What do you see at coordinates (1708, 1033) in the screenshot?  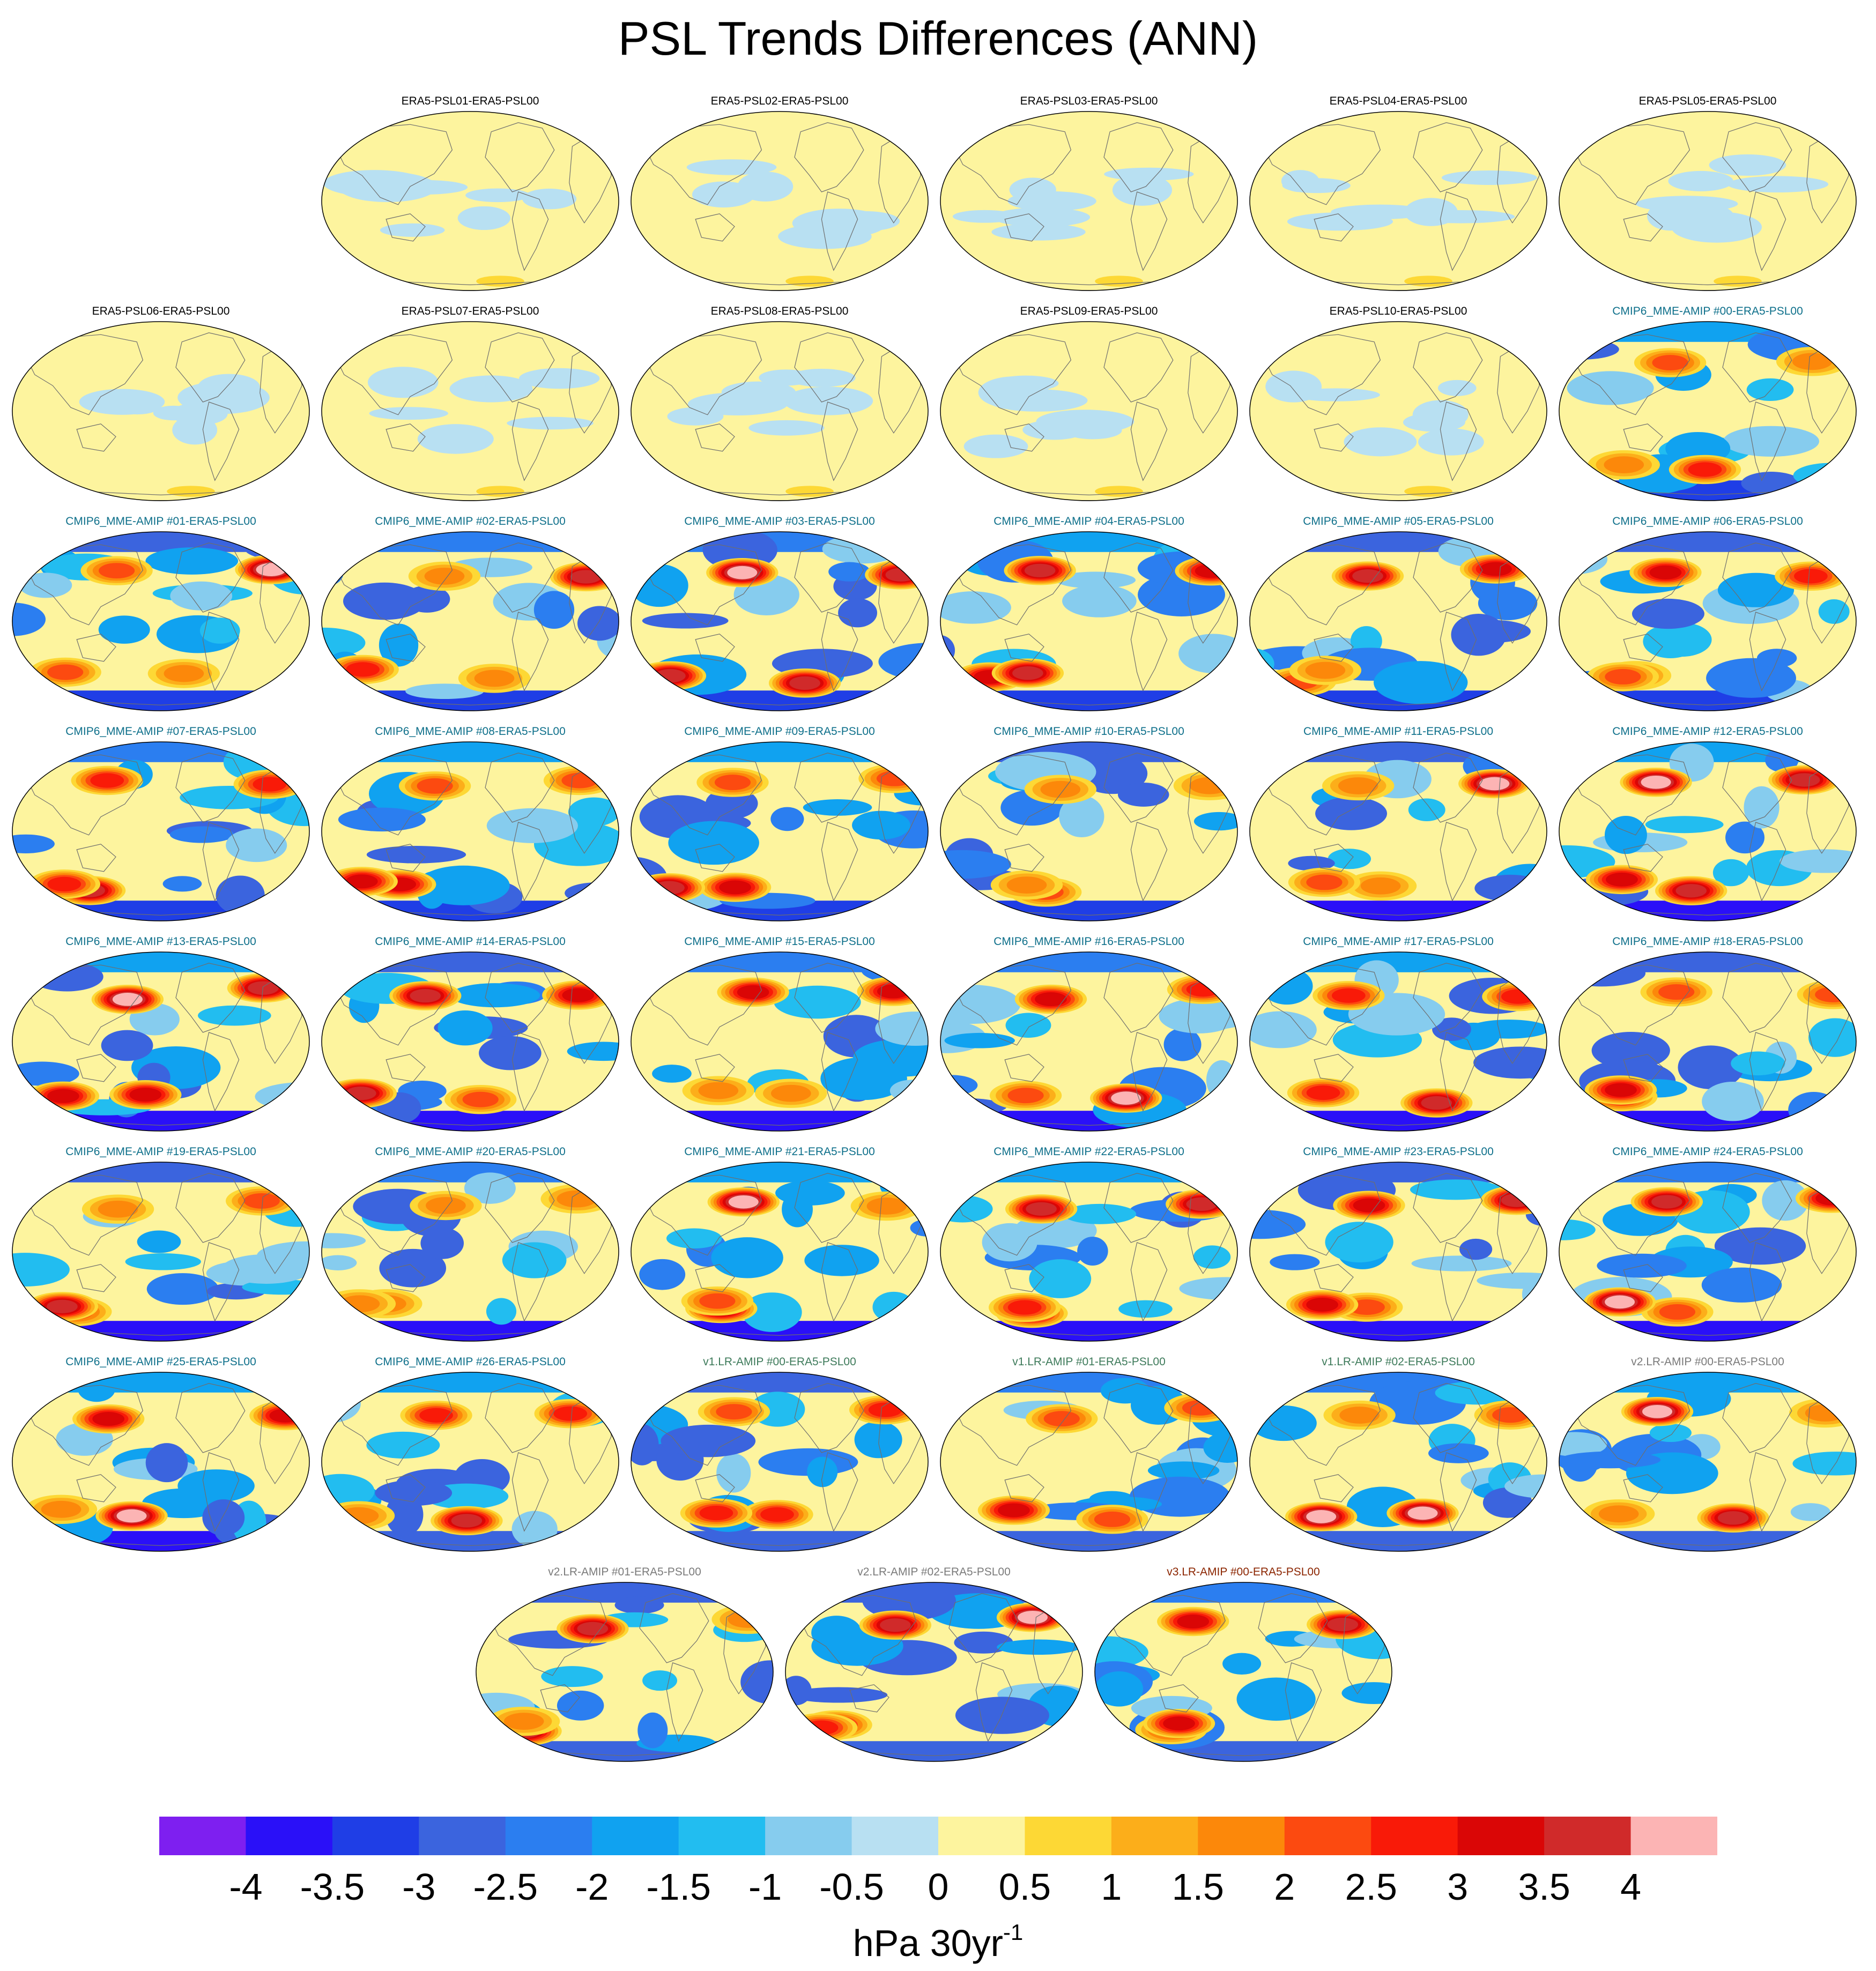 I see `map-panel: CMIP6_MME-AMIP #18-ERA5-PSL00` at bounding box center [1708, 1033].